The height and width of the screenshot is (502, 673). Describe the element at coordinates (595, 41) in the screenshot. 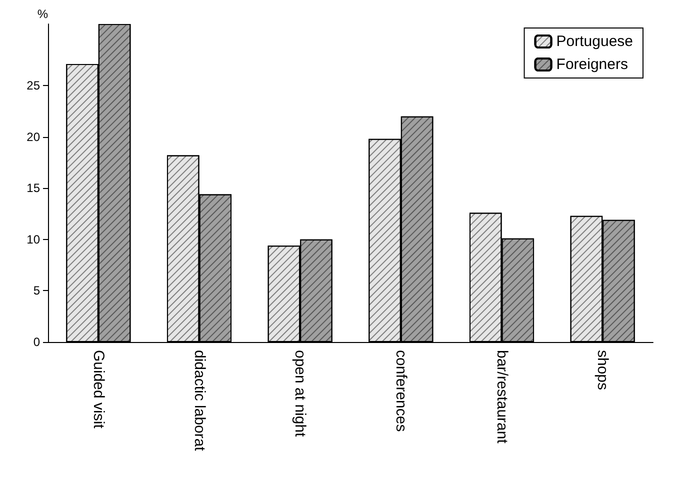

I see `legend-label: Portuguese` at that location.